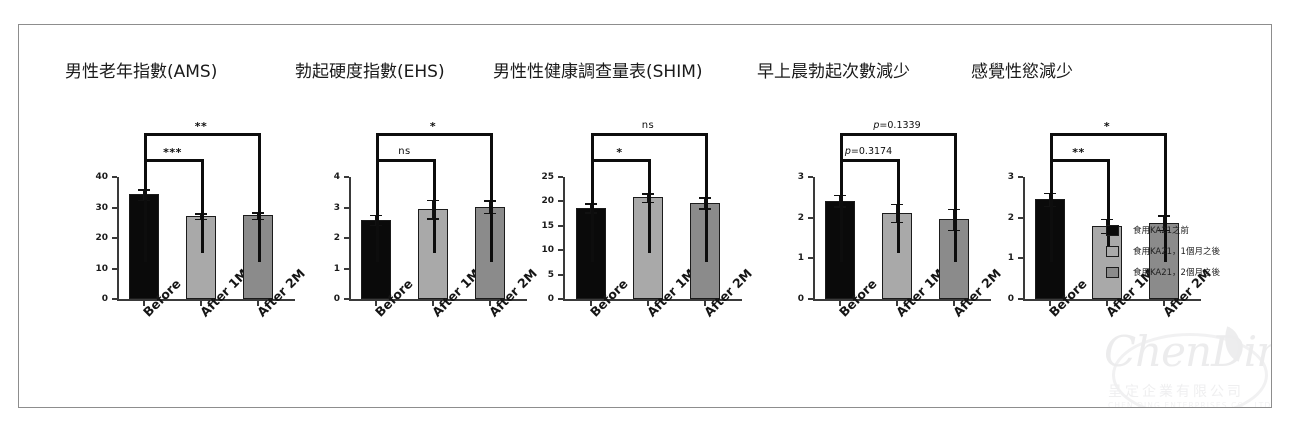 The width and height of the screenshot is (1300, 443). What do you see at coordinates (1163, 251) in the screenshot?
I see `legend-item: 食用KA21，1個月之後` at bounding box center [1163, 251].